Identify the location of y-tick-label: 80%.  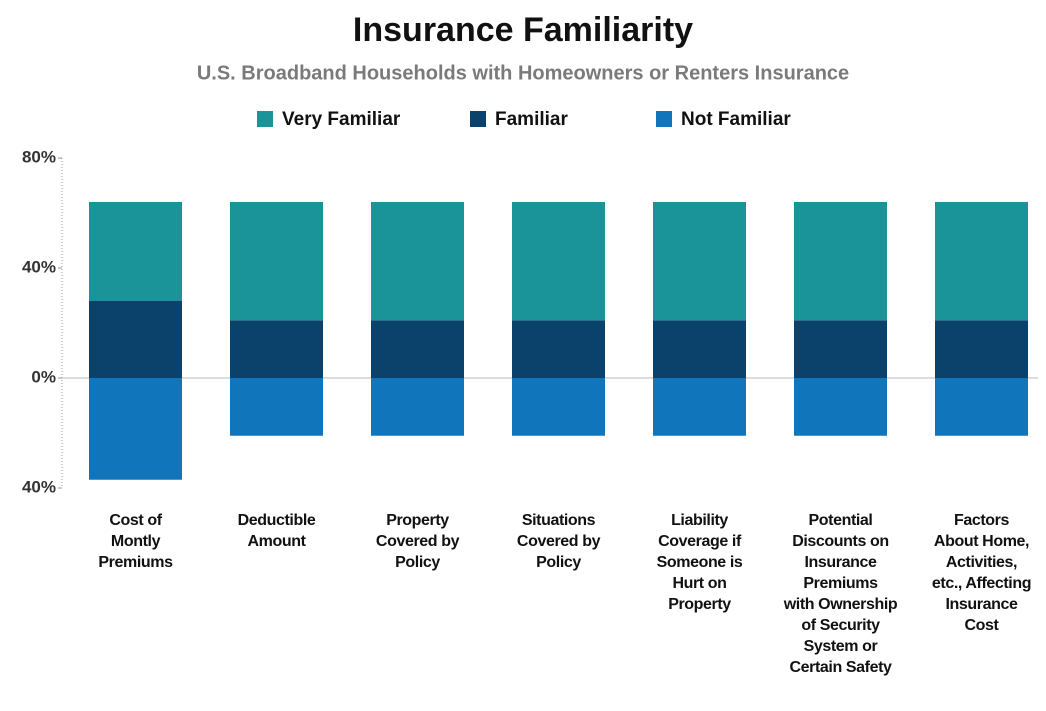
(39, 156).